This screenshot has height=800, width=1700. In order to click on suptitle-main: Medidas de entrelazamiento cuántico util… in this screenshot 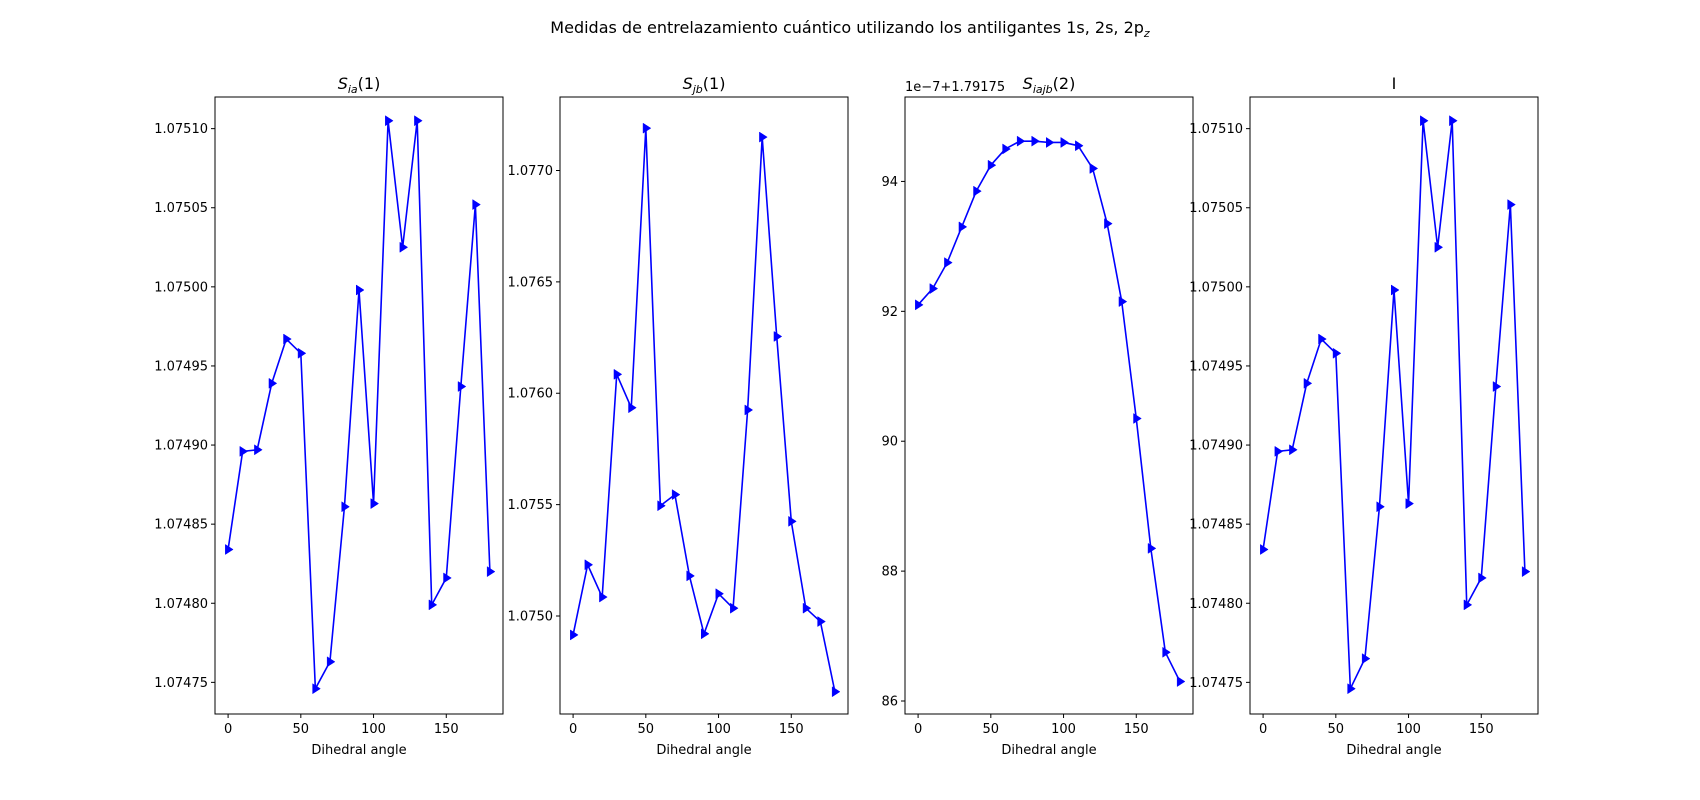, I will do `click(847, 27)`.